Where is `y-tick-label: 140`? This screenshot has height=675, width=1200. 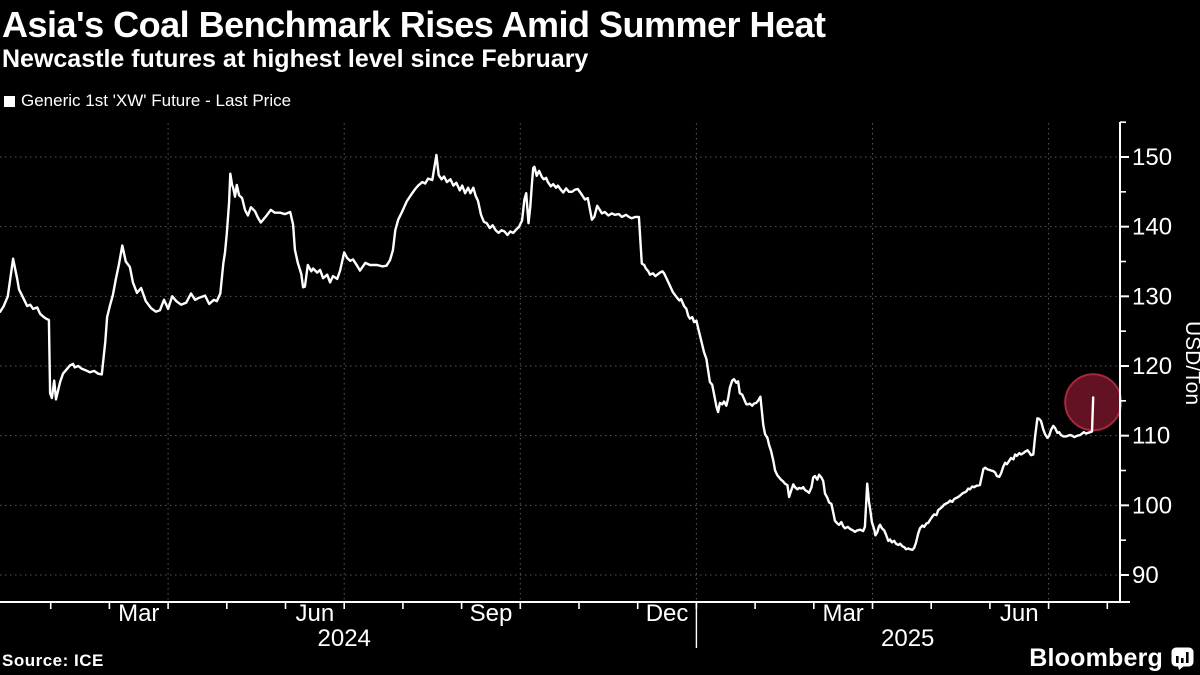
y-tick-label: 140 is located at coordinates (1152, 227).